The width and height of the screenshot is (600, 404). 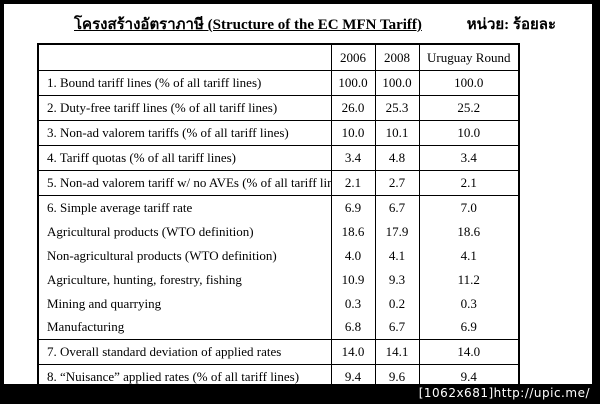 I want to click on value-cell-uruguay: 6.9, so click(x=469, y=327).